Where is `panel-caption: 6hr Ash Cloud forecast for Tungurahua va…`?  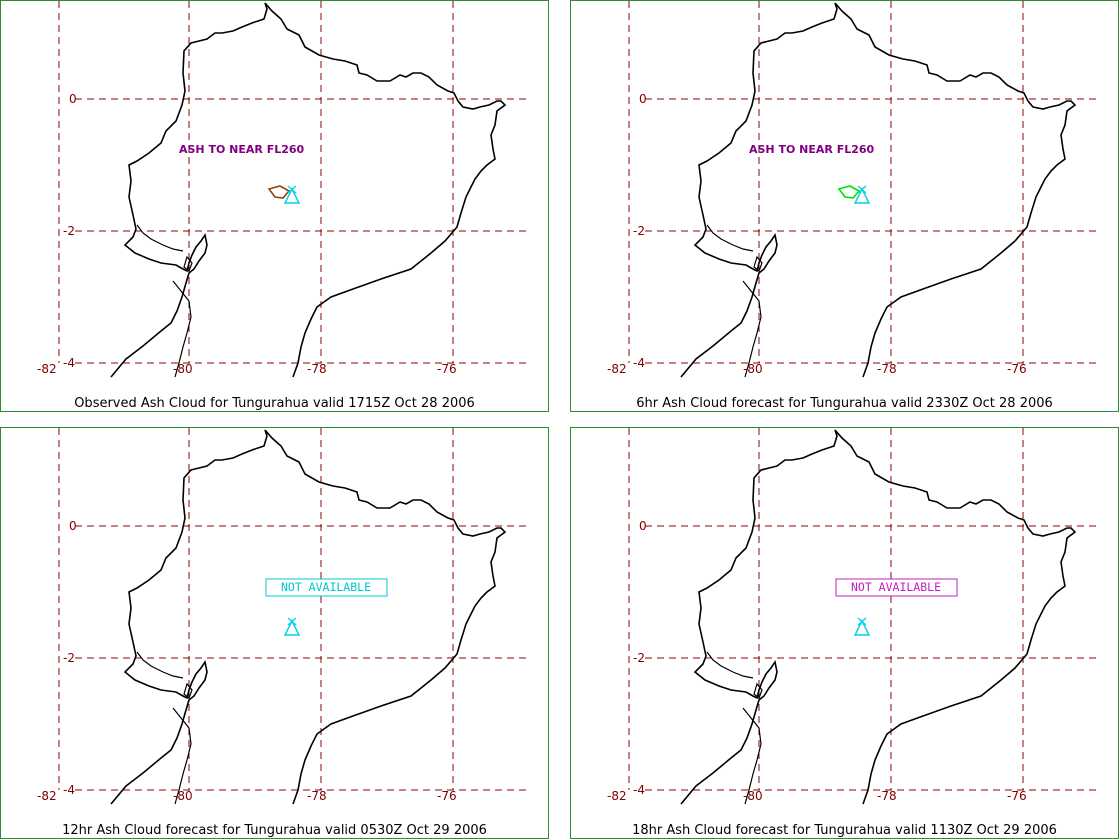
panel-caption: 6hr Ash Cloud forecast for Tungurahua va… is located at coordinates (844, 403).